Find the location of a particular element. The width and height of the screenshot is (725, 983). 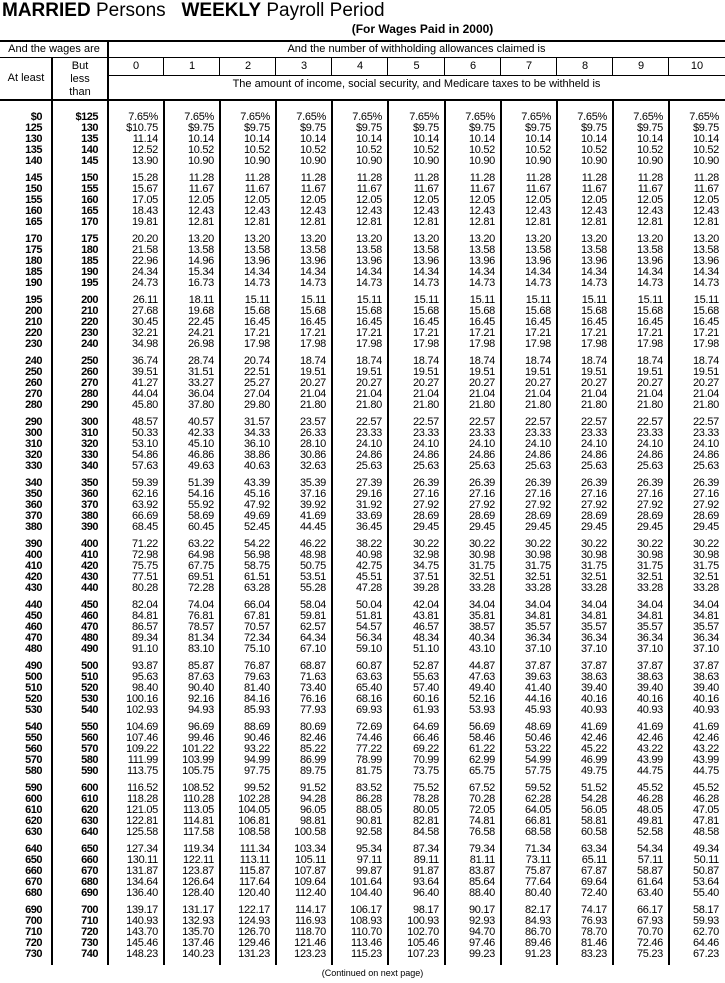

withholding-amount: 82.81 is located at coordinates (425, 821).